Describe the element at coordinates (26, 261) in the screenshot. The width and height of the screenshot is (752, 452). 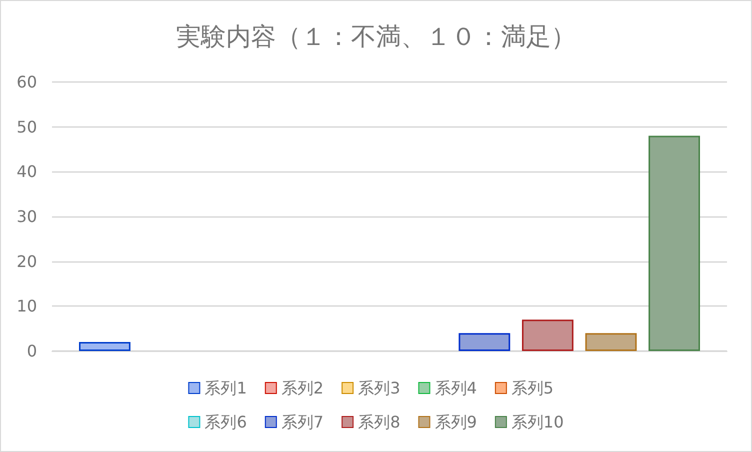
I see `y-tick-label: 20` at that location.